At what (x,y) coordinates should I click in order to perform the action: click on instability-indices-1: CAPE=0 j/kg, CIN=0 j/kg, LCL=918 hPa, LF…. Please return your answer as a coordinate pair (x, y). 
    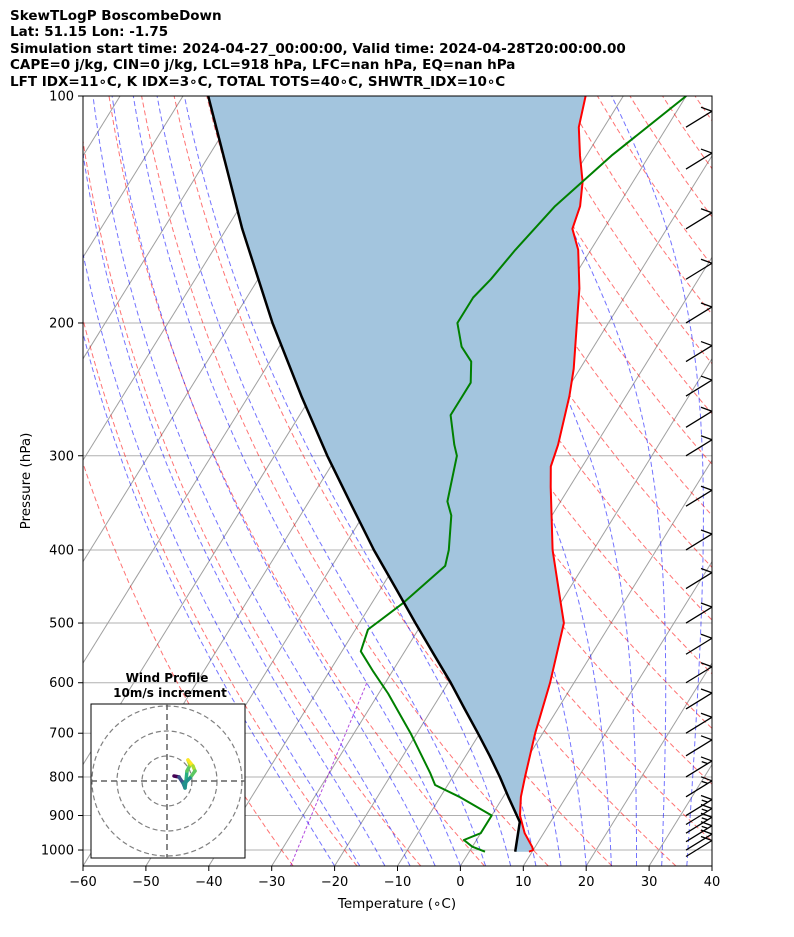
    Looking at the image, I should click on (263, 65).